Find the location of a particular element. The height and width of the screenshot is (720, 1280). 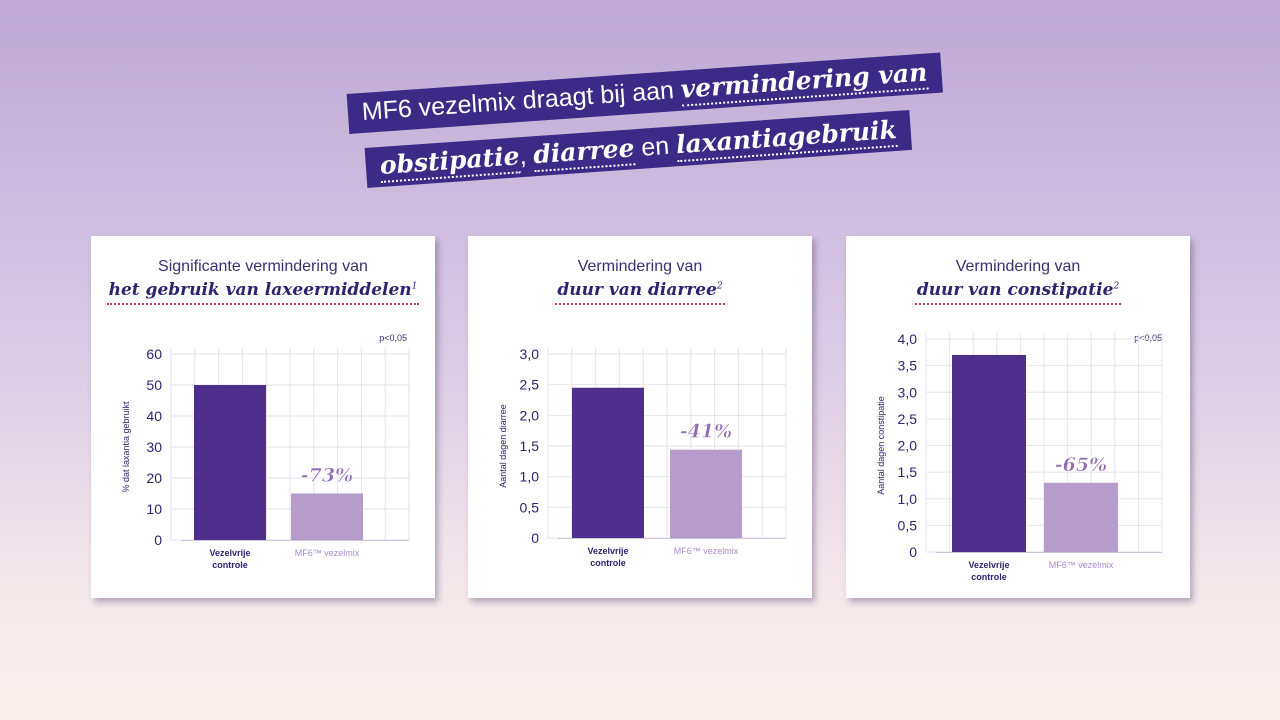

y-tick-label: 10 is located at coordinates (154, 509).